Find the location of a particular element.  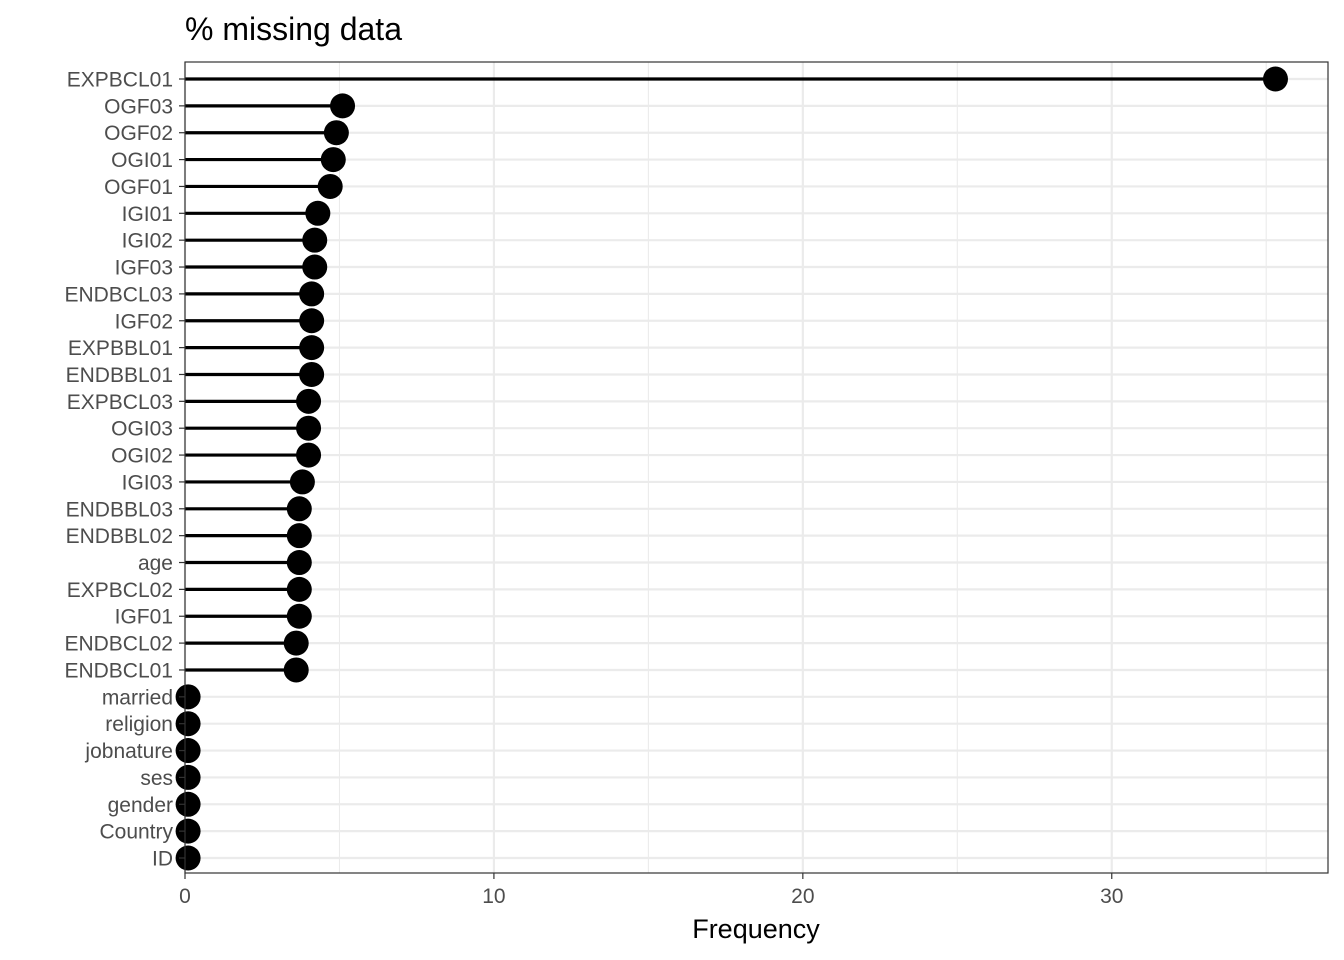

point-EXPBBL01 is located at coordinates (312, 348).